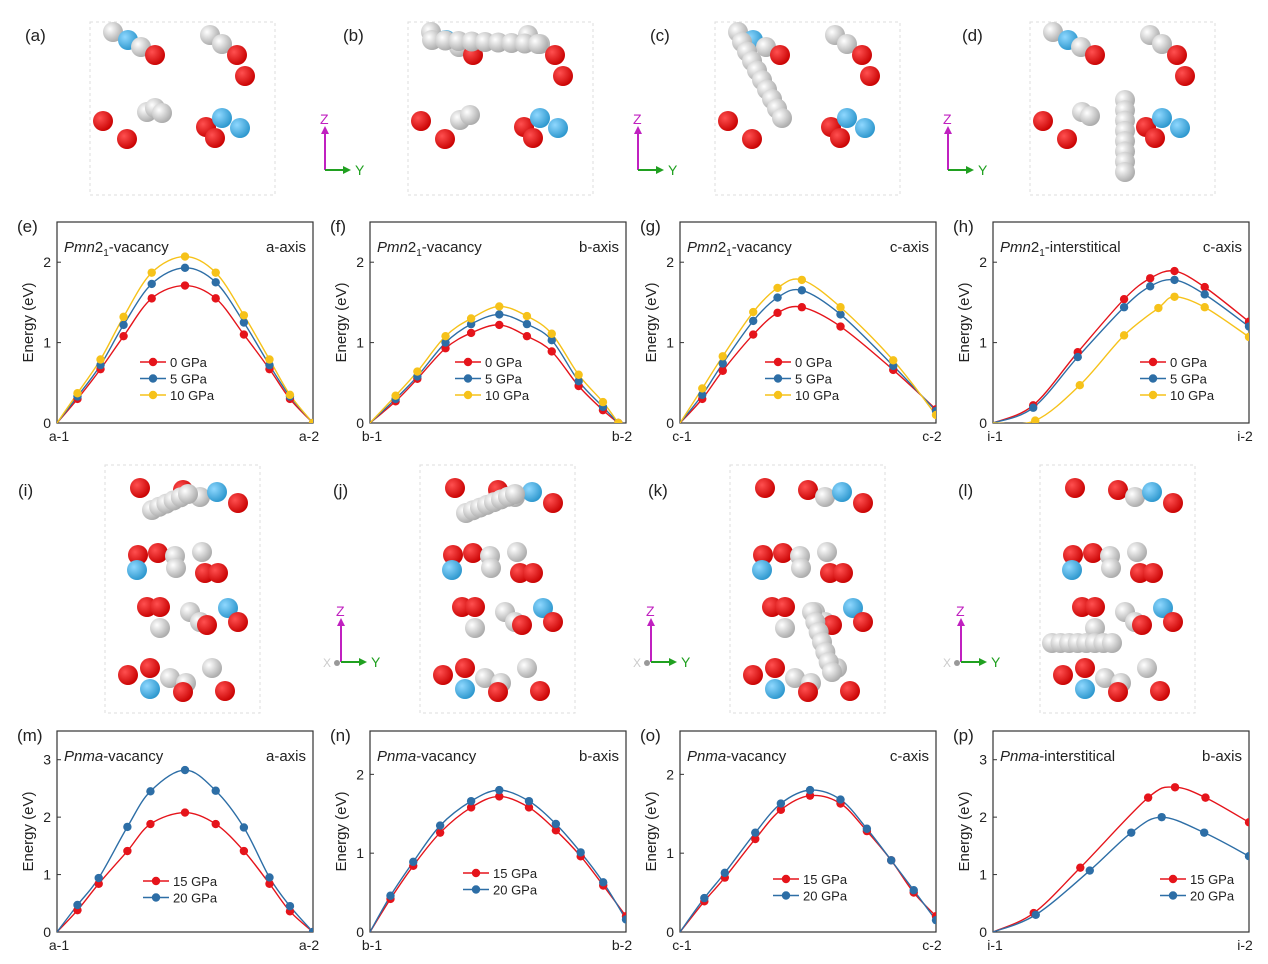 The image size is (1268, 964). Describe the element at coordinates (360, 932) in the screenshot. I see `y-tick-label: 0` at that location.